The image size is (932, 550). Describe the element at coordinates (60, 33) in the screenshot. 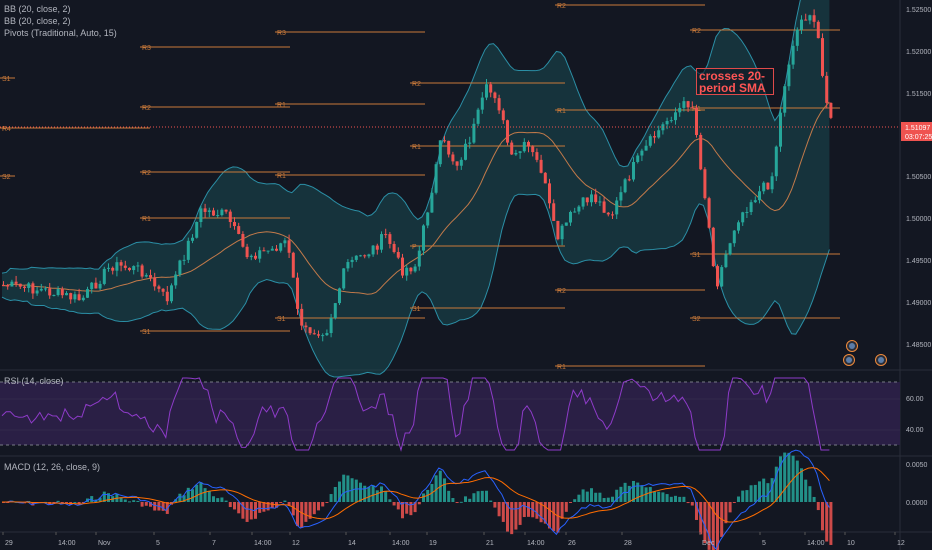

I see `legend-pivots: Pivots (Traditional, Auto, 15)` at that location.